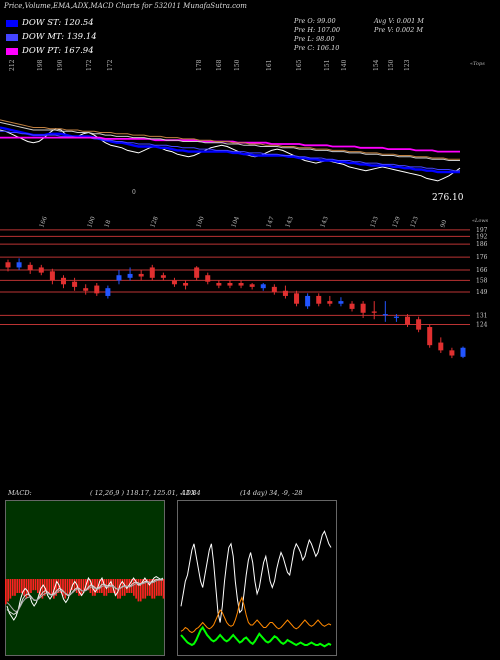 The height and width of the screenshot is (660, 500). Describe the element at coordinates (344, 65) in the screenshot. I see `top-axis-label: 140` at that location.